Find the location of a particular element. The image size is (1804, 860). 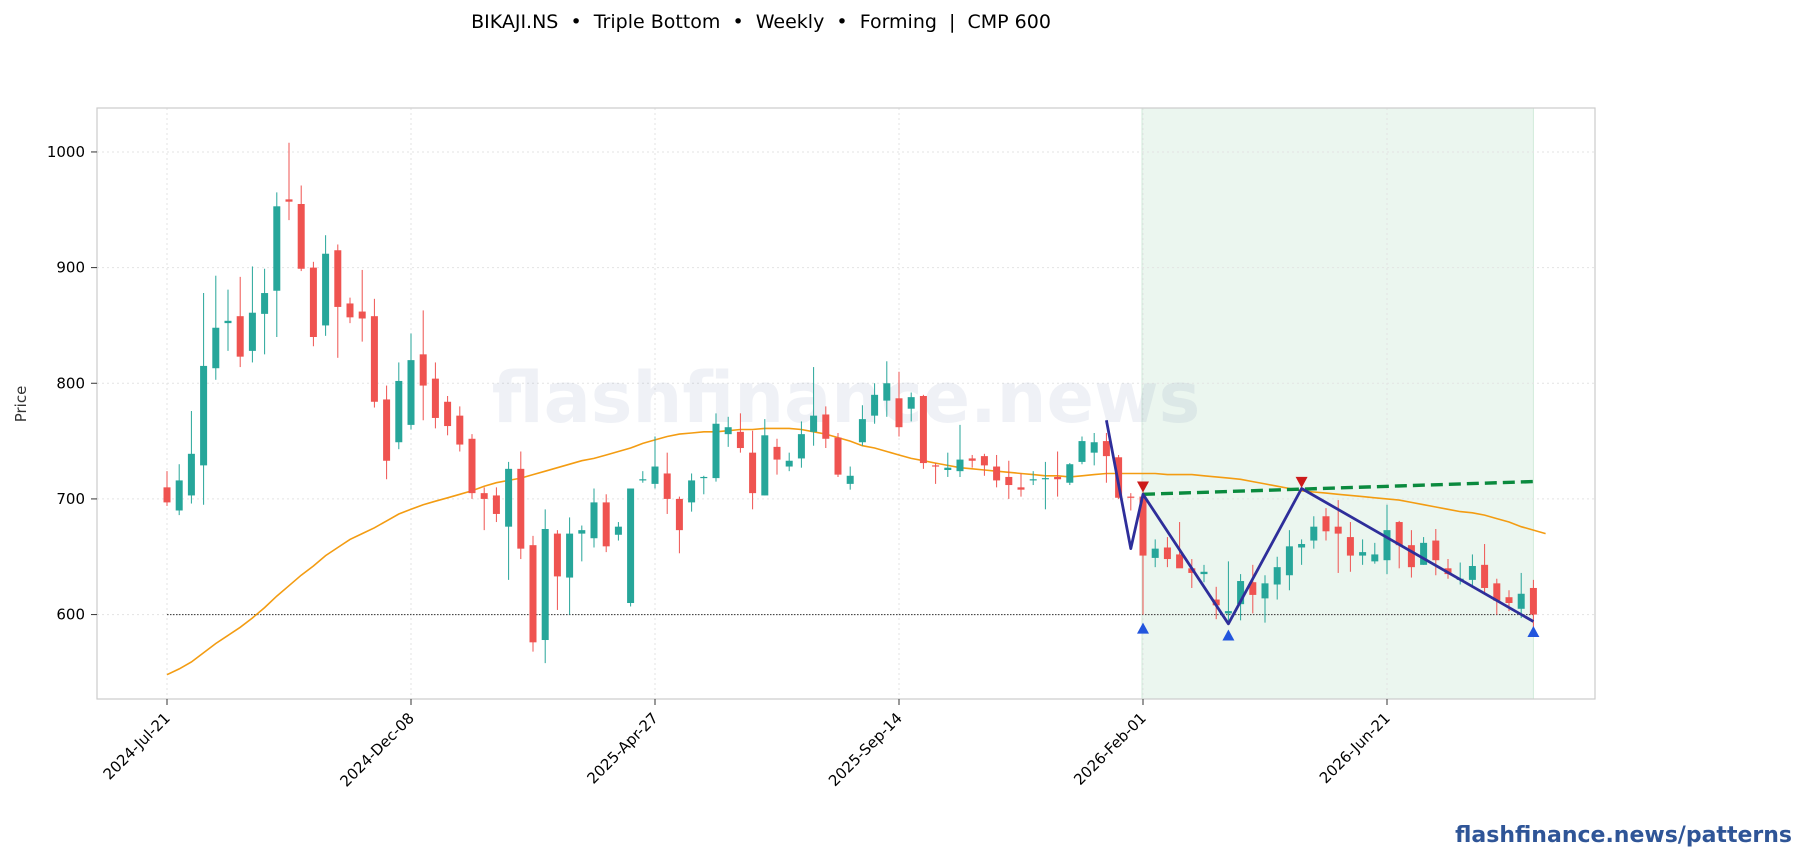

y-axis-label: Price is located at coordinates (21, 404).